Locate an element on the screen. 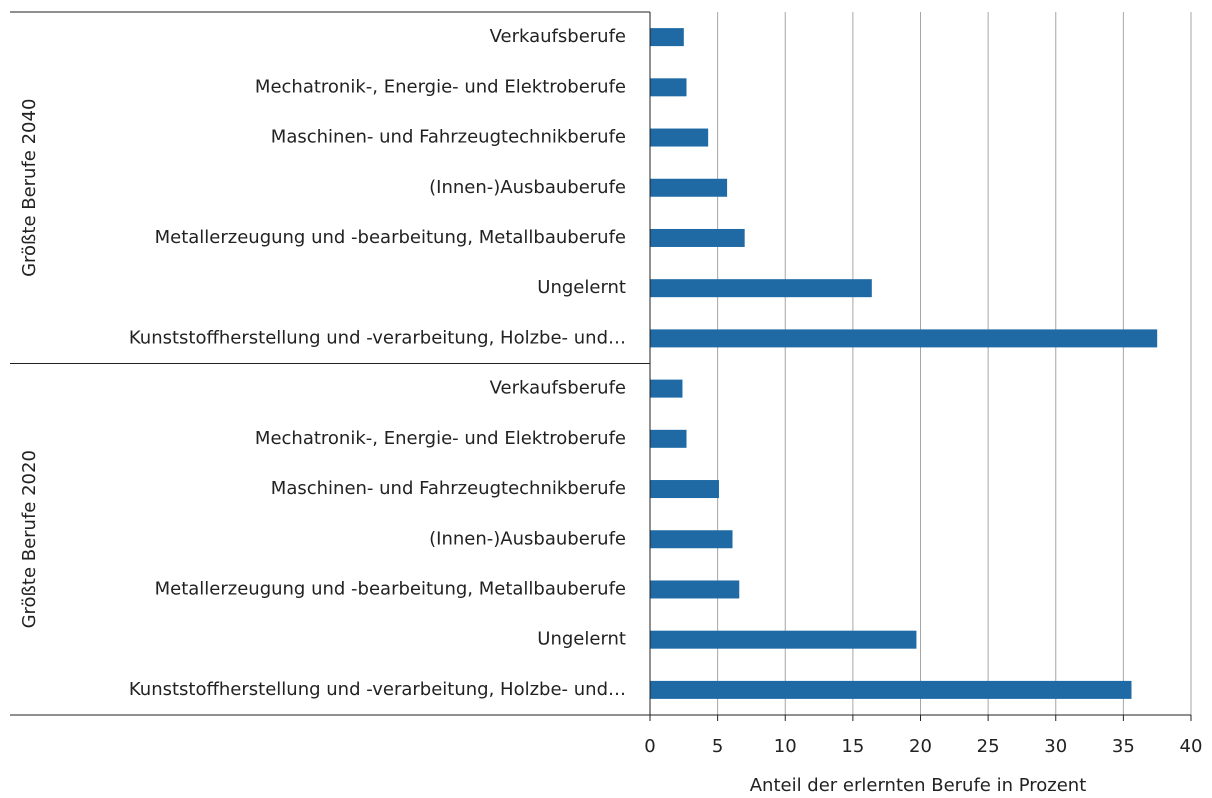 This screenshot has width=1212, height=798. x-tick-label: 30 is located at coordinates (1055, 746).